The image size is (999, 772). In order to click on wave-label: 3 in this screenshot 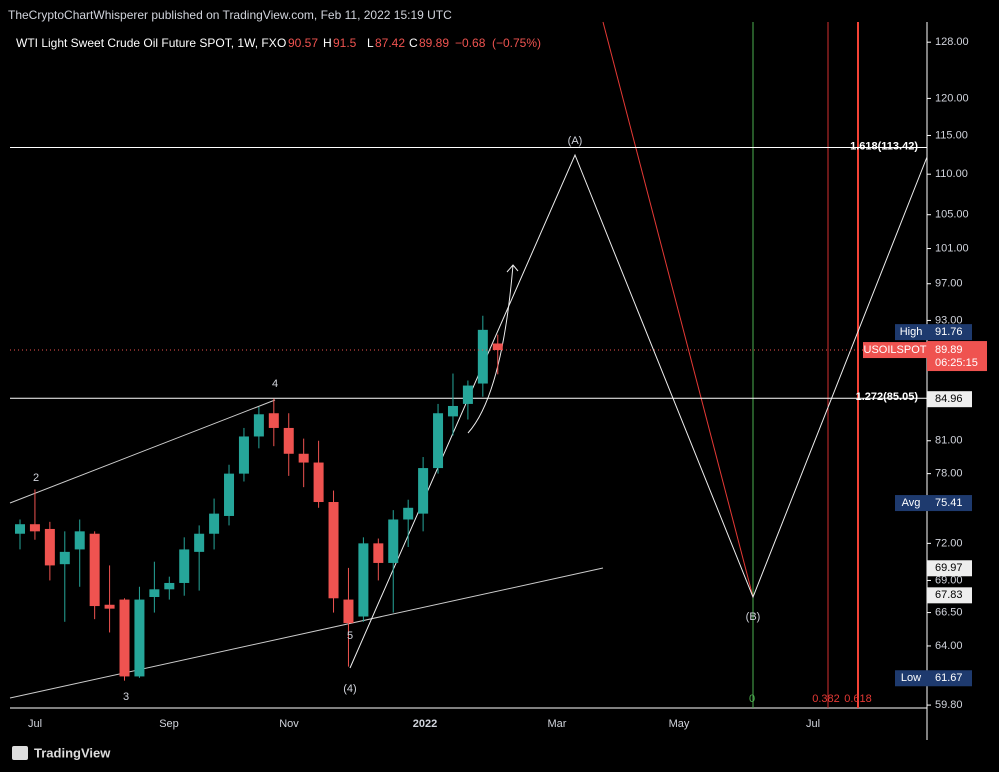, I will do `click(126, 697)`.